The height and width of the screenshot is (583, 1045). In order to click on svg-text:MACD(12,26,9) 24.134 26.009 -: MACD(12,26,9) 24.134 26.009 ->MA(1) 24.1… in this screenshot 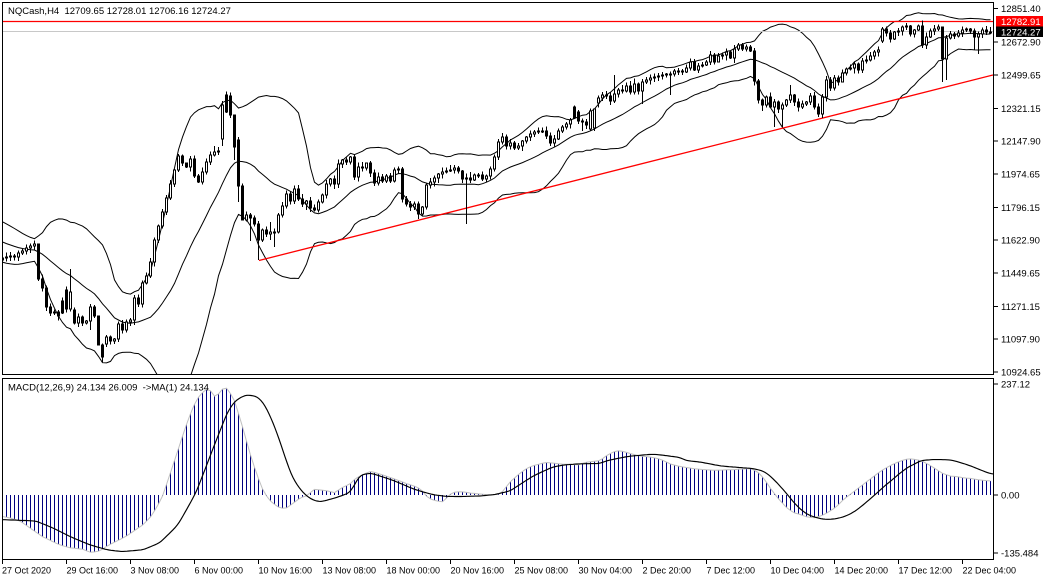, I will do `click(108, 388)`.